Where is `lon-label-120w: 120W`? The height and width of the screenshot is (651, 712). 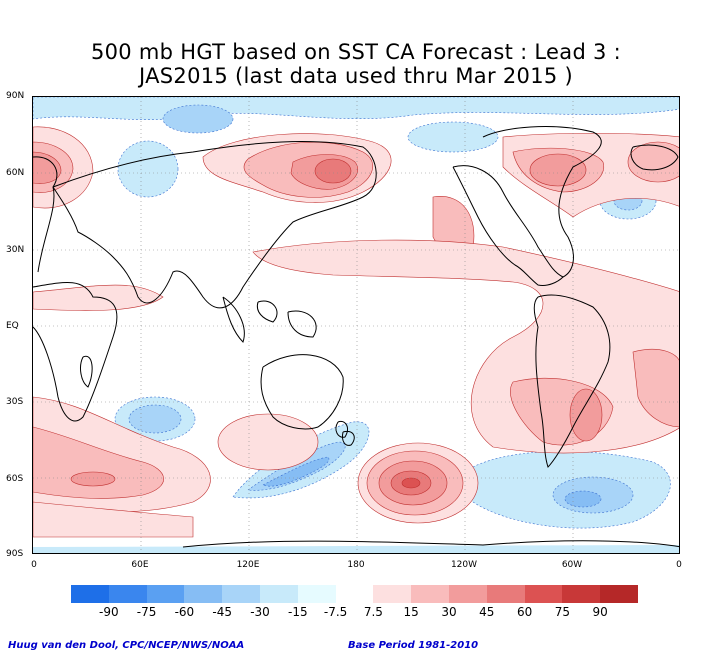 lon-label-120w: 120W is located at coordinates (464, 565).